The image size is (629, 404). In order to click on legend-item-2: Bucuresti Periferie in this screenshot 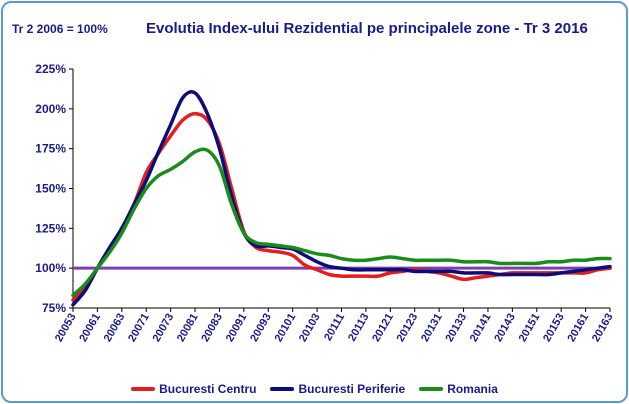, I will do `click(337, 389)`.